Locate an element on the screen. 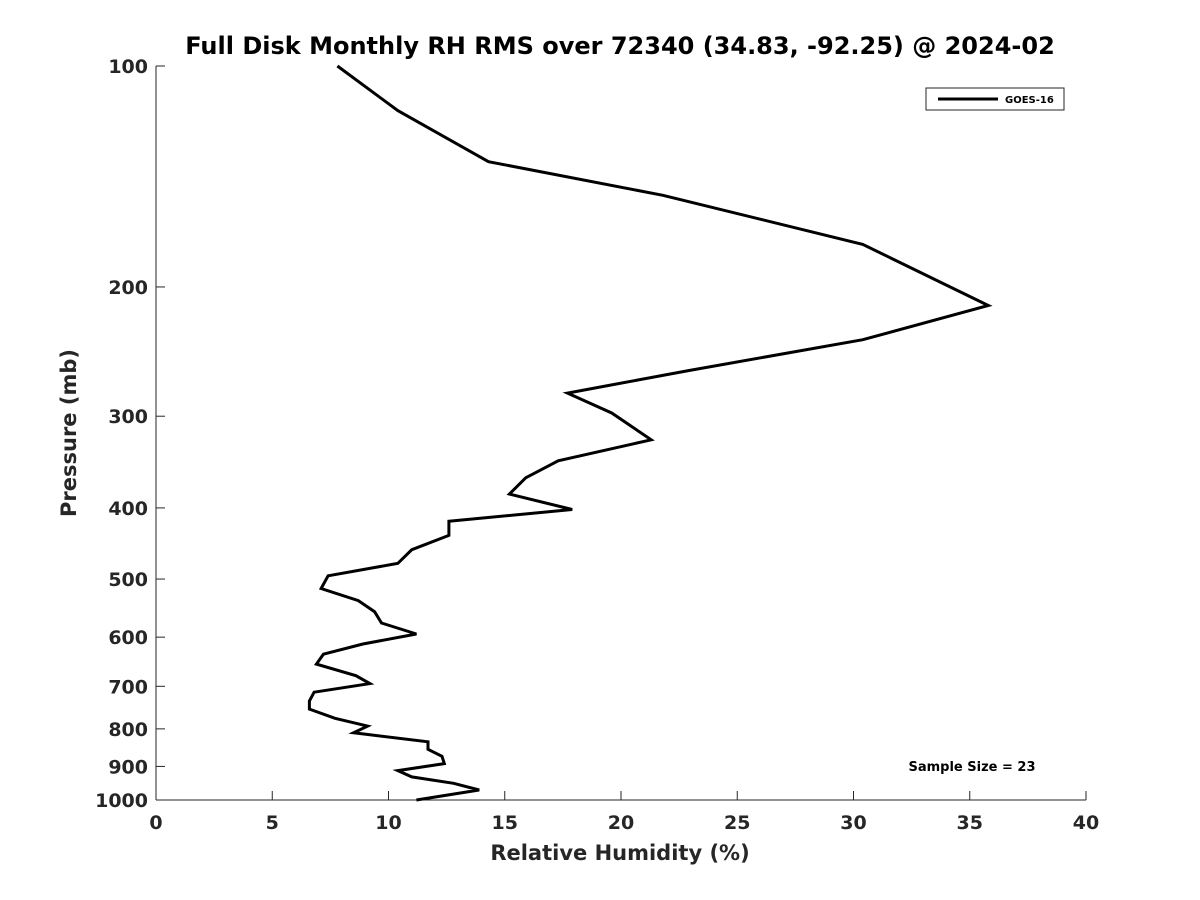 The width and height of the screenshot is (1200, 900). x-tick-label: 15 is located at coordinates (505, 823).